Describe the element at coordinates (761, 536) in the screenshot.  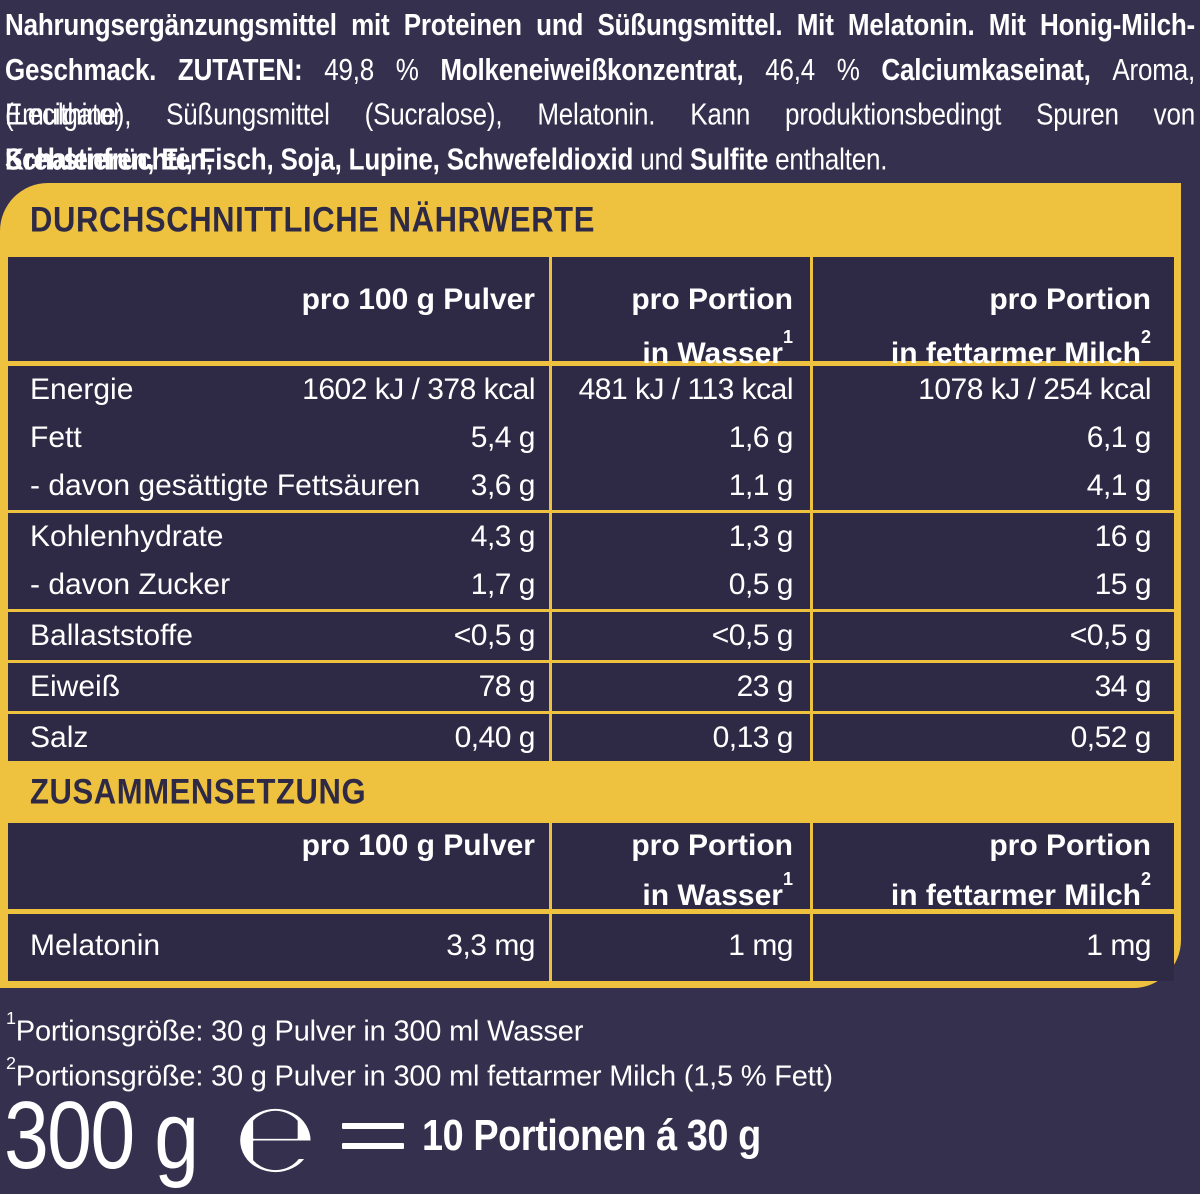
I see `row-value: 1,3 g` at that location.